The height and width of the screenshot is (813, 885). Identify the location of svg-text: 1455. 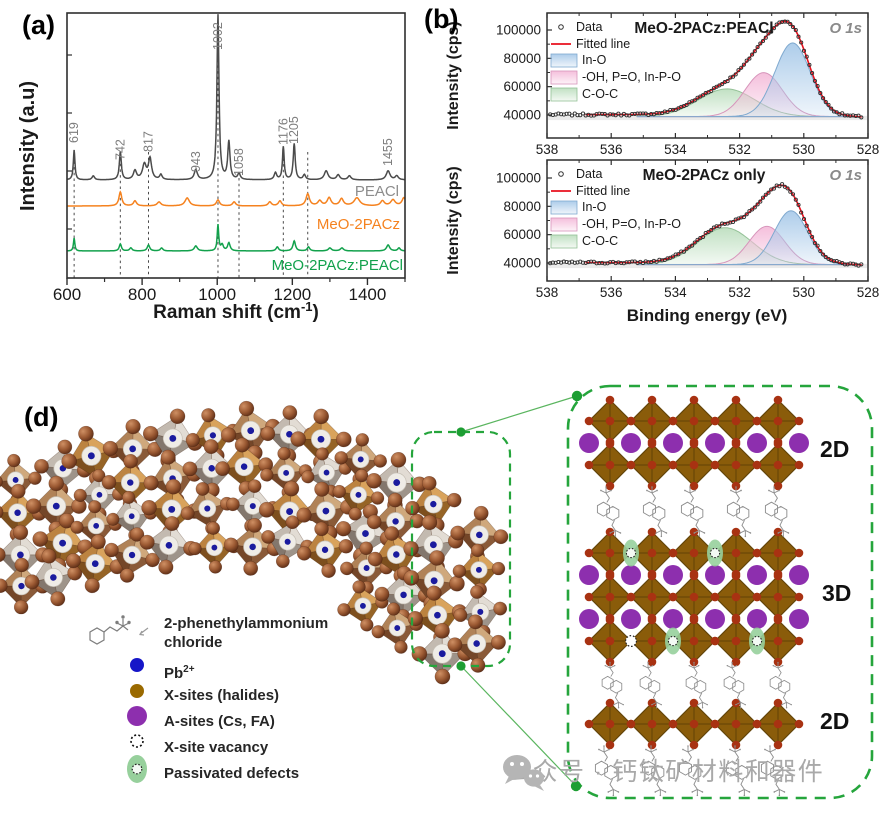
(388, 152).